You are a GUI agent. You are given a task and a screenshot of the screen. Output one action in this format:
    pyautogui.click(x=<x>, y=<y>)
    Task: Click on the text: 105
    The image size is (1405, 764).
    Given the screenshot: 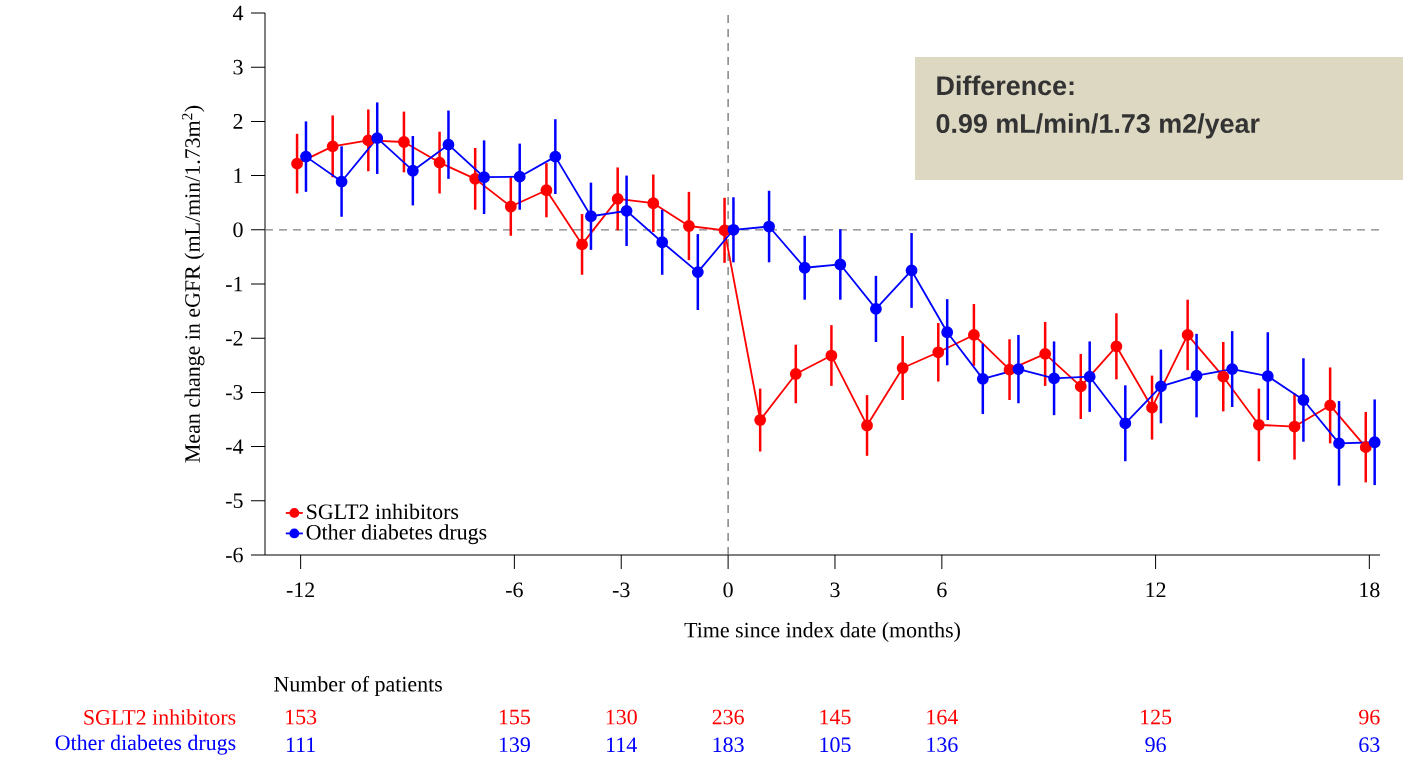 What is the action you would take?
    pyautogui.click(x=835, y=745)
    